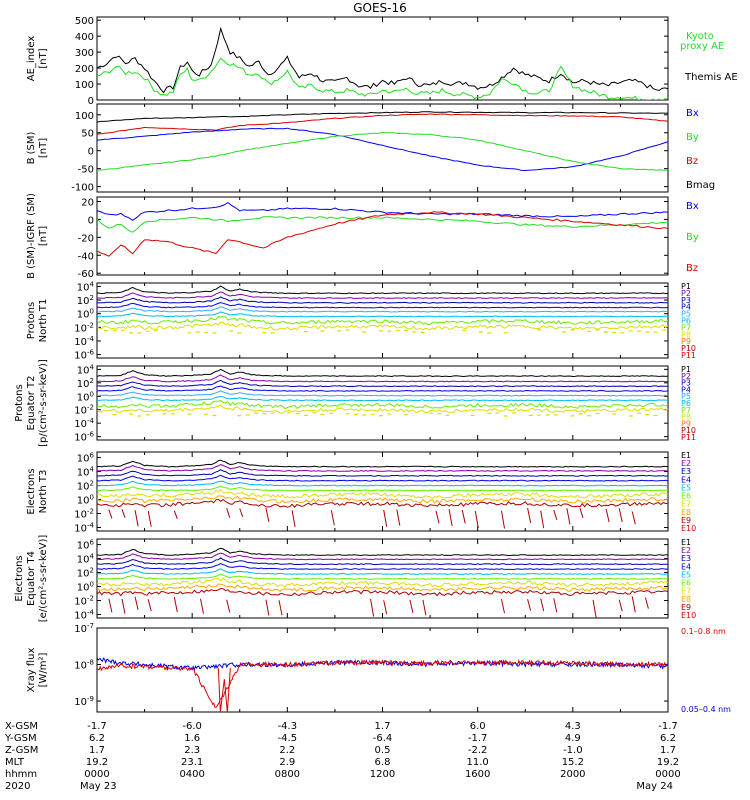 The image size is (750, 800). I want to click on legend-entry: E5, so click(686, 574).